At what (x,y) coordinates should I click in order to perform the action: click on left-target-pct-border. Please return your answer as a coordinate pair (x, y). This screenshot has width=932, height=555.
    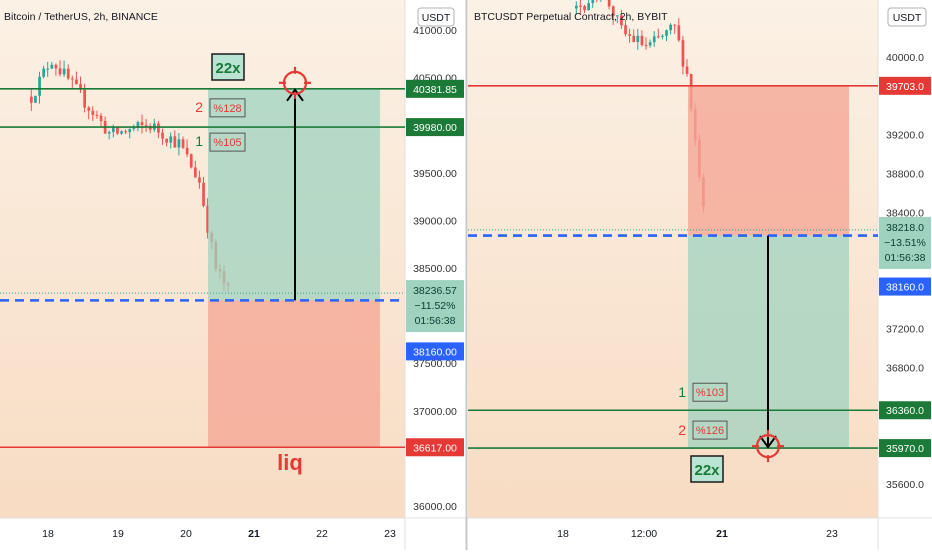
    Looking at the image, I should click on (227, 108).